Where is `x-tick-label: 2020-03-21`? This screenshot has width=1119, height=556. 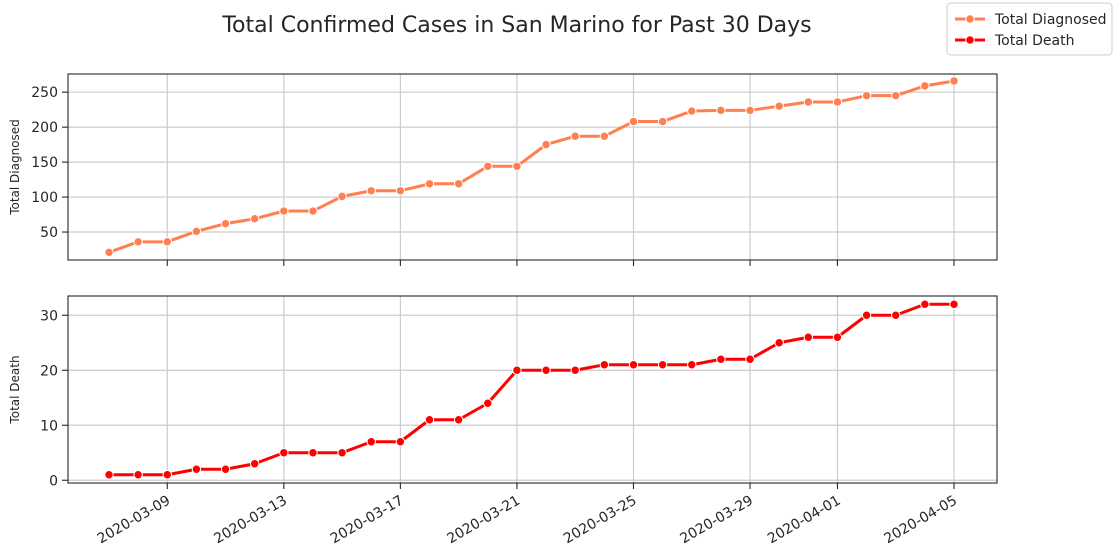 x-tick-label: 2020-03-21 is located at coordinates (483, 520).